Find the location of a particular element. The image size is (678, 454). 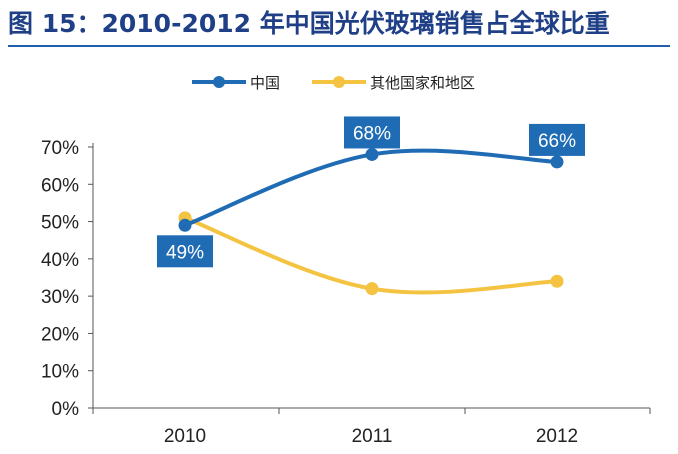

chart-title: 图 15：2010-2012 年中国光伏玻璃销售占全球比重 is located at coordinates (309, 23).